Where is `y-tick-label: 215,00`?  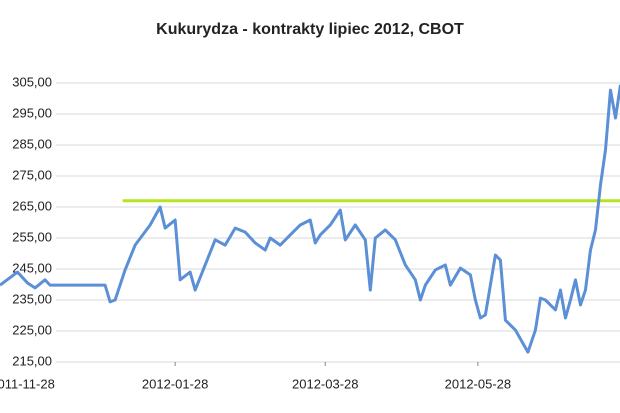 y-tick-label: 215,00 is located at coordinates (32, 360).